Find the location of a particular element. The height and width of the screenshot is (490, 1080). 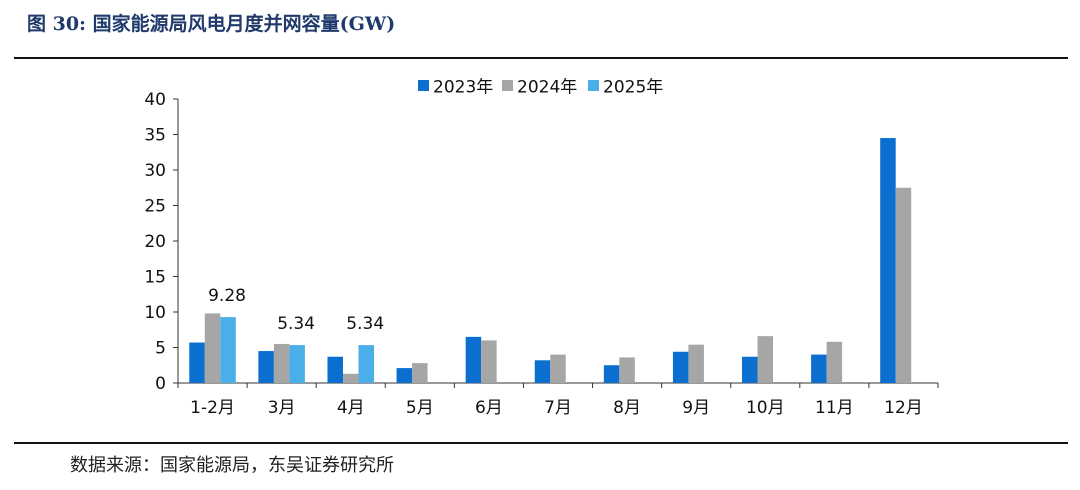

legend-swatch-2024年 is located at coordinates (507, 85).